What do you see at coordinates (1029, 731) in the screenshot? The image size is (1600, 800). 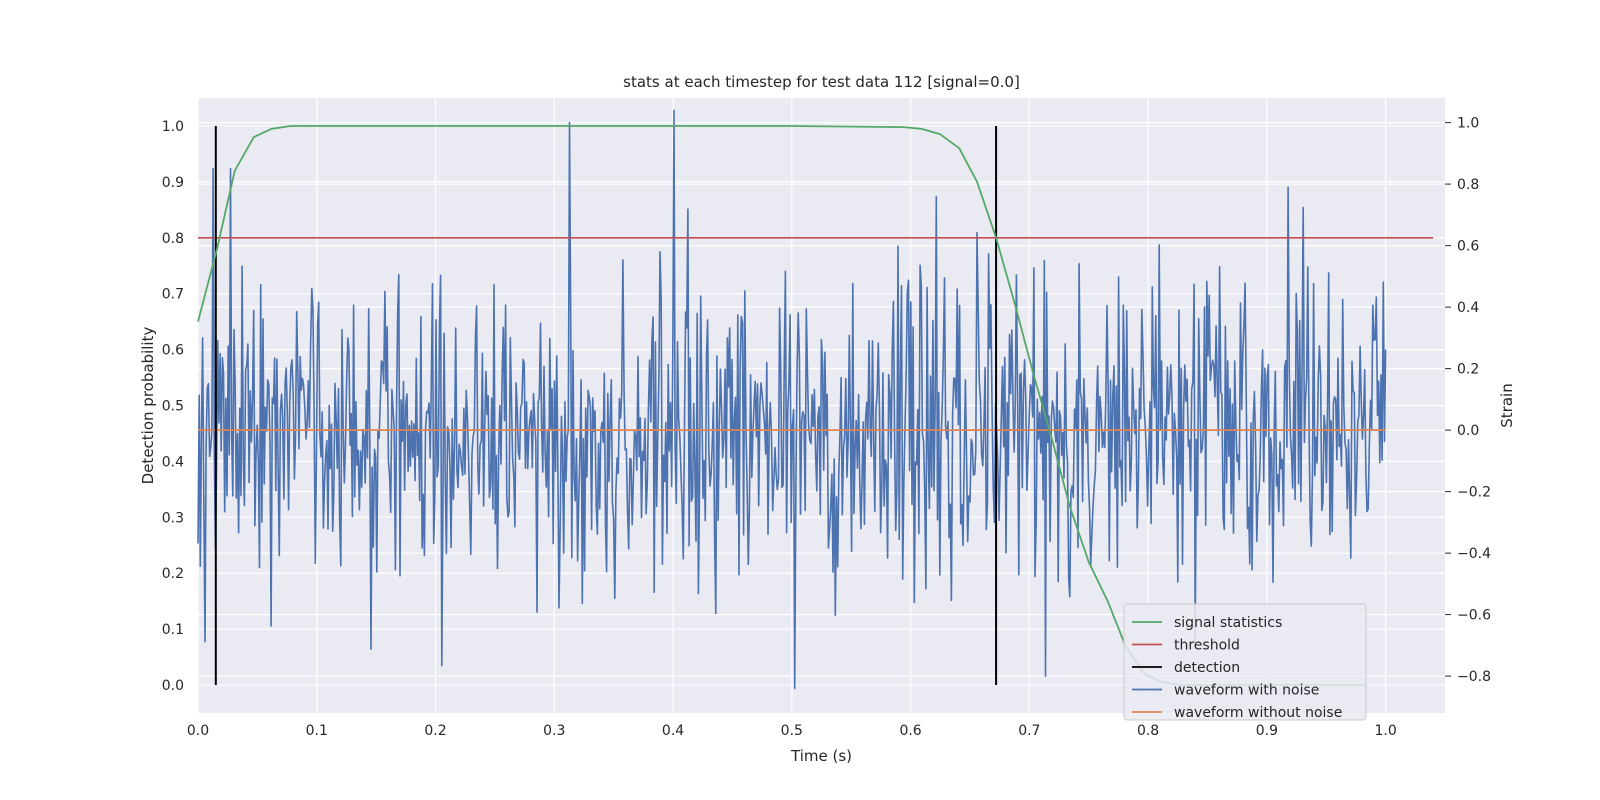 I see `x-tick-label: 0.7` at bounding box center [1029, 731].